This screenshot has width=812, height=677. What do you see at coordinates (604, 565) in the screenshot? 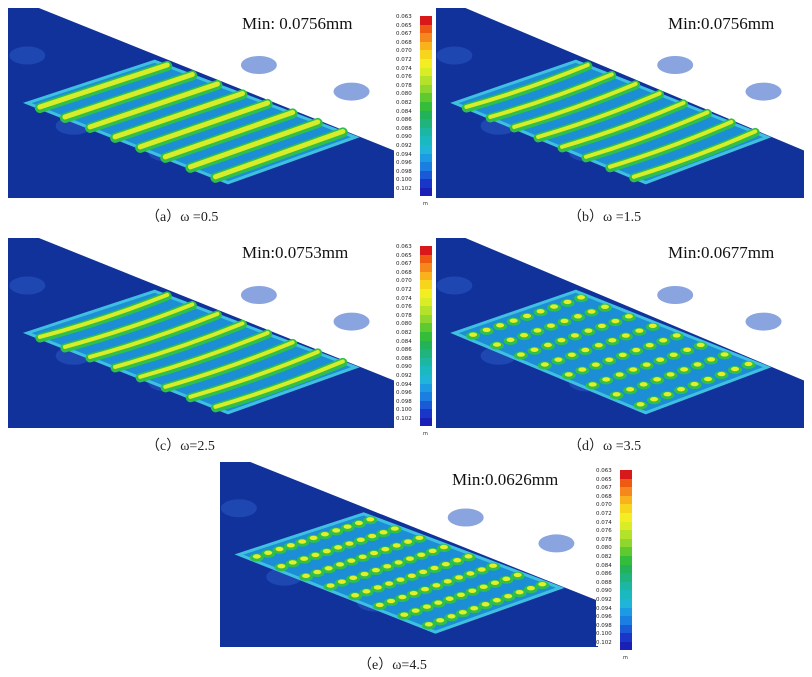
I see `legend-tick-label: 0.084` at bounding box center [604, 565].